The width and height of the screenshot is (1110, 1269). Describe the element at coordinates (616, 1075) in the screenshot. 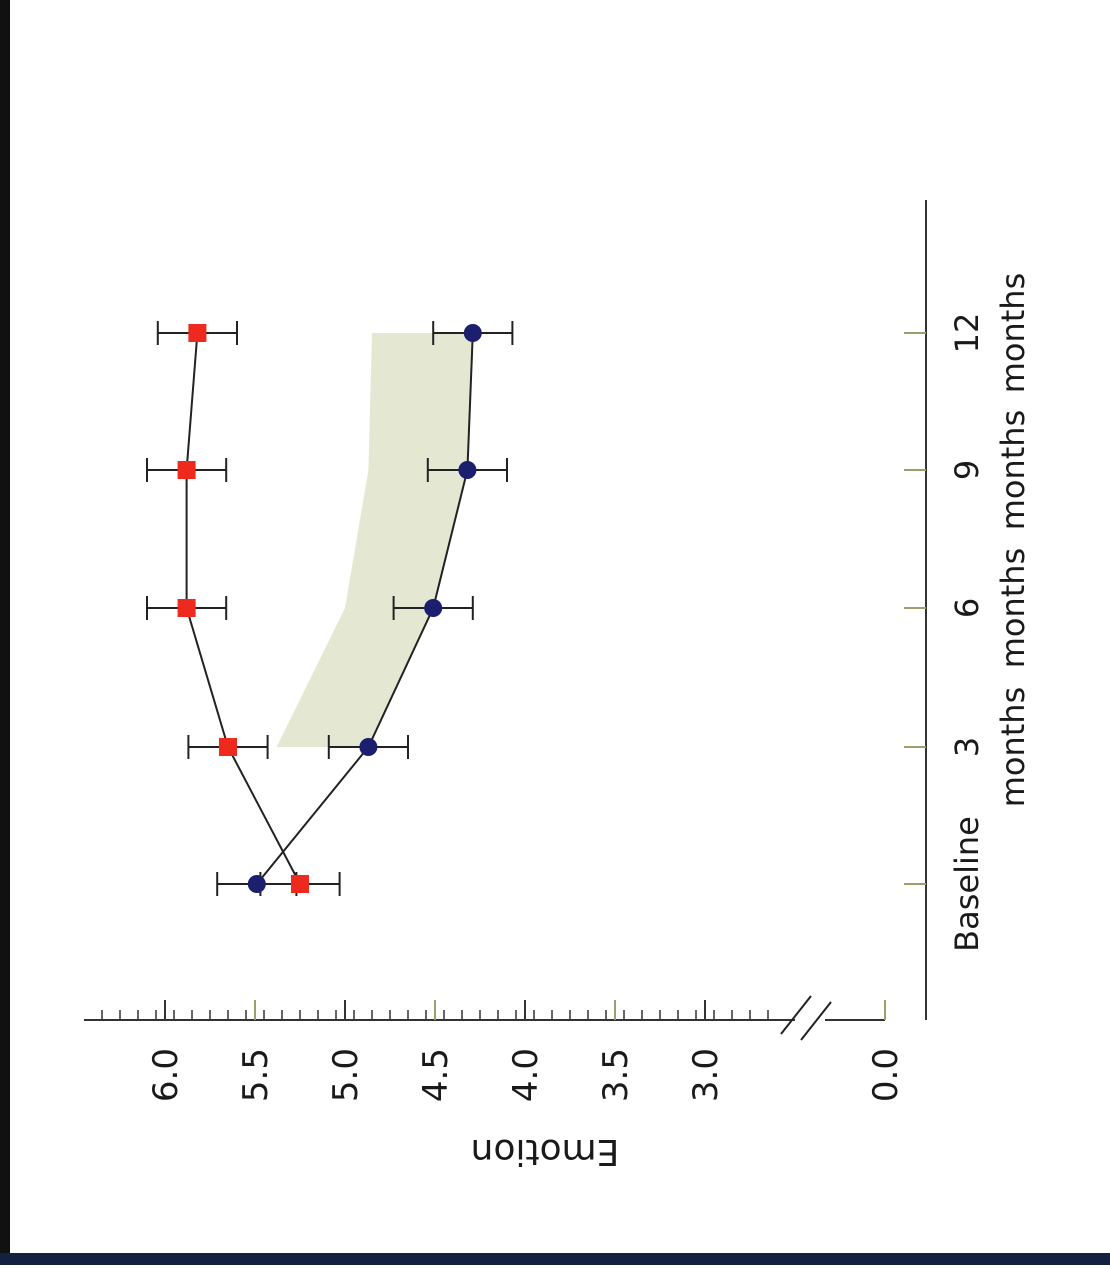

I see `y-tick-label: 3.5` at that location.